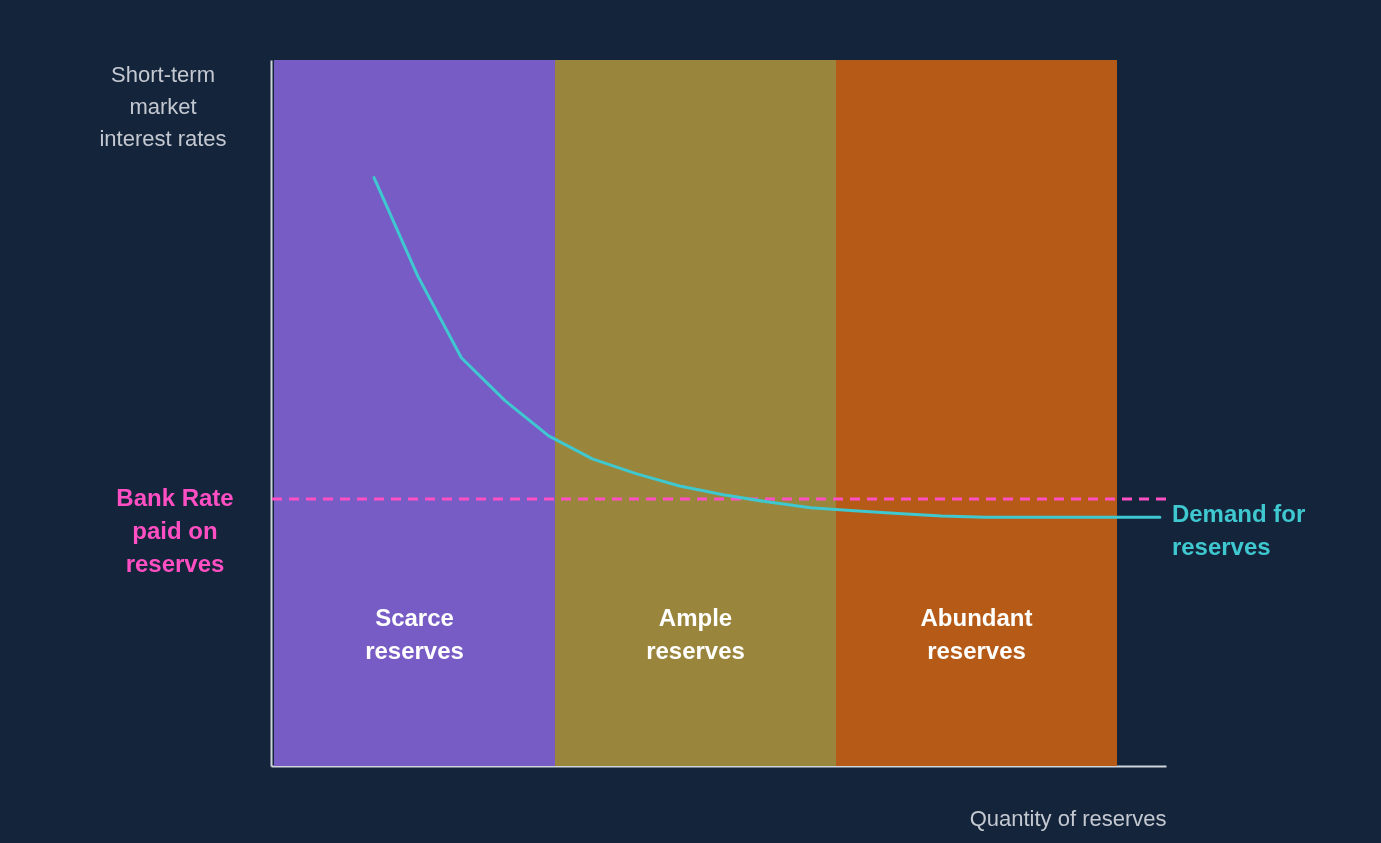 This screenshot has width=1381, height=843. Describe the element at coordinates (414, 633) in the screenshot. I see `annotation: Scarce reserves` at that location.